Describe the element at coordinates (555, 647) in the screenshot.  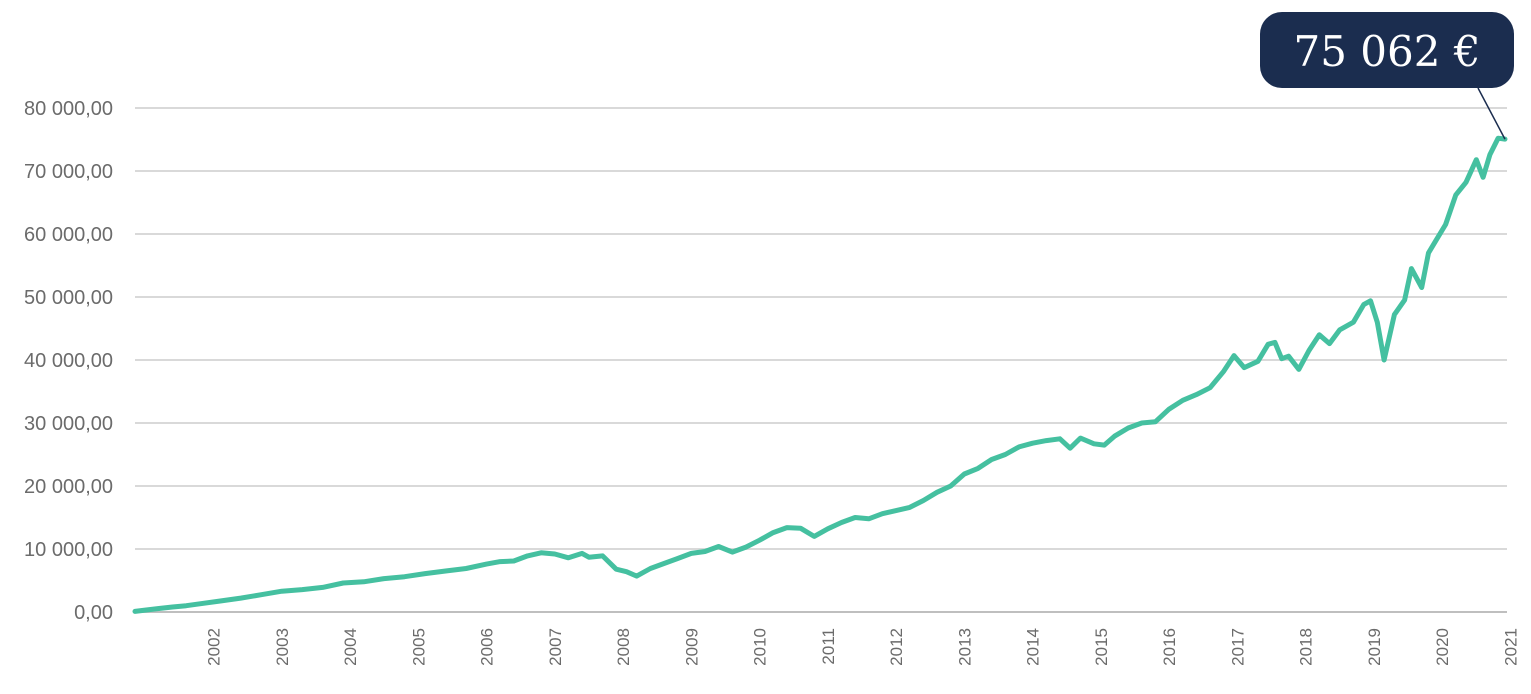
I see `x-tick-label: 2007` at that location.